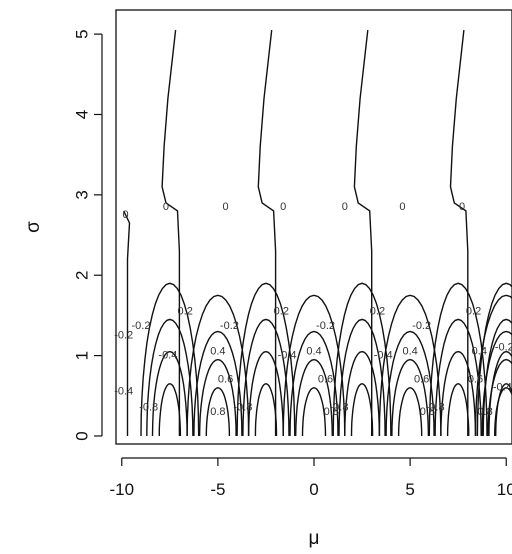 The width and height of the screenshot is (512, 554). I want to click on x-axis-label: μ, so click(314, 538).